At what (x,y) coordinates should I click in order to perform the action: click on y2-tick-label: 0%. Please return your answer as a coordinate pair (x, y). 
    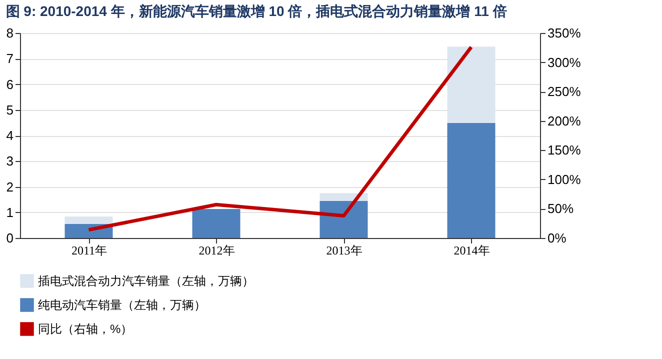
    Looking at the image, I should click on (557, 238).